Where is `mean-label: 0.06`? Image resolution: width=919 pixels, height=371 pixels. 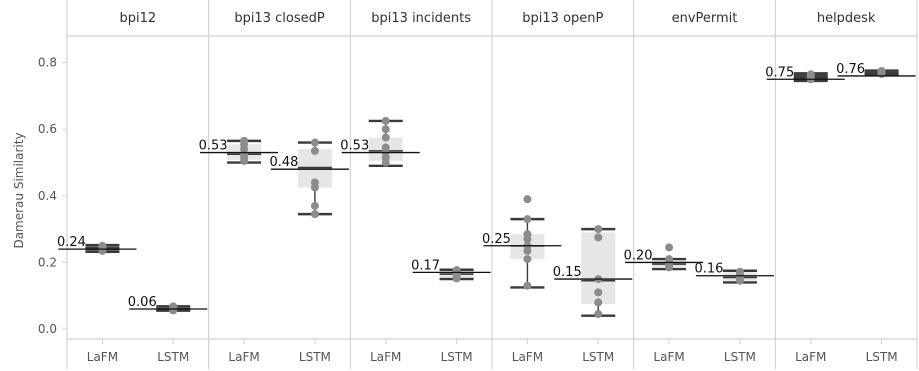
mean-label: 0.06 is located at coordinates (142, 302).